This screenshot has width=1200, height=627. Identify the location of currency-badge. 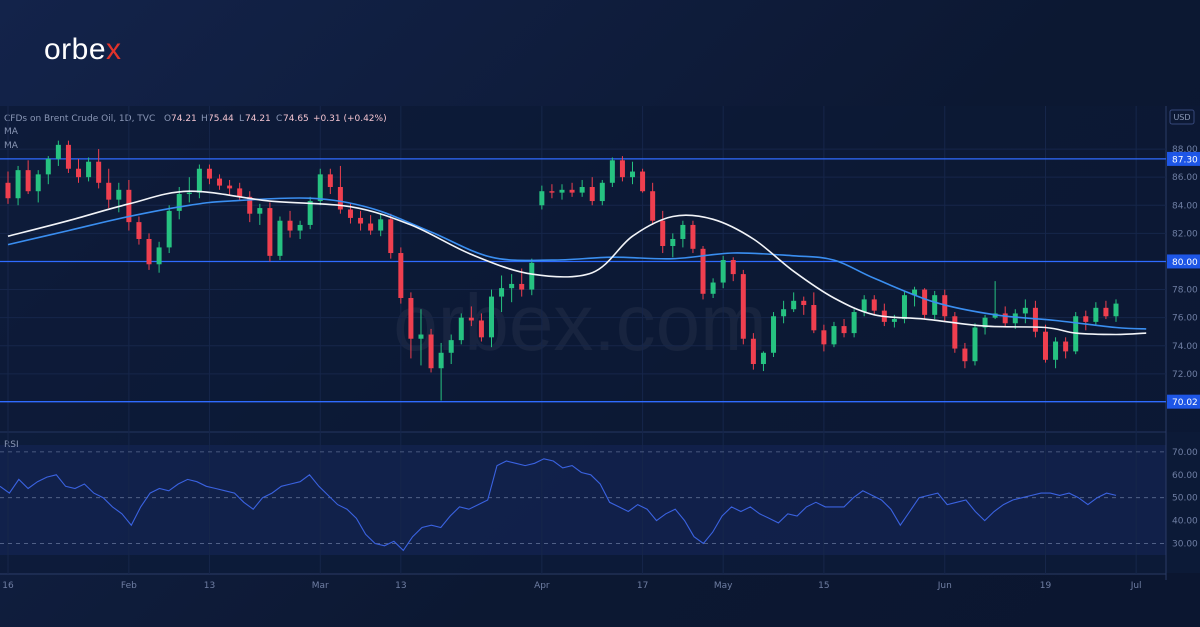
(1182, 117).